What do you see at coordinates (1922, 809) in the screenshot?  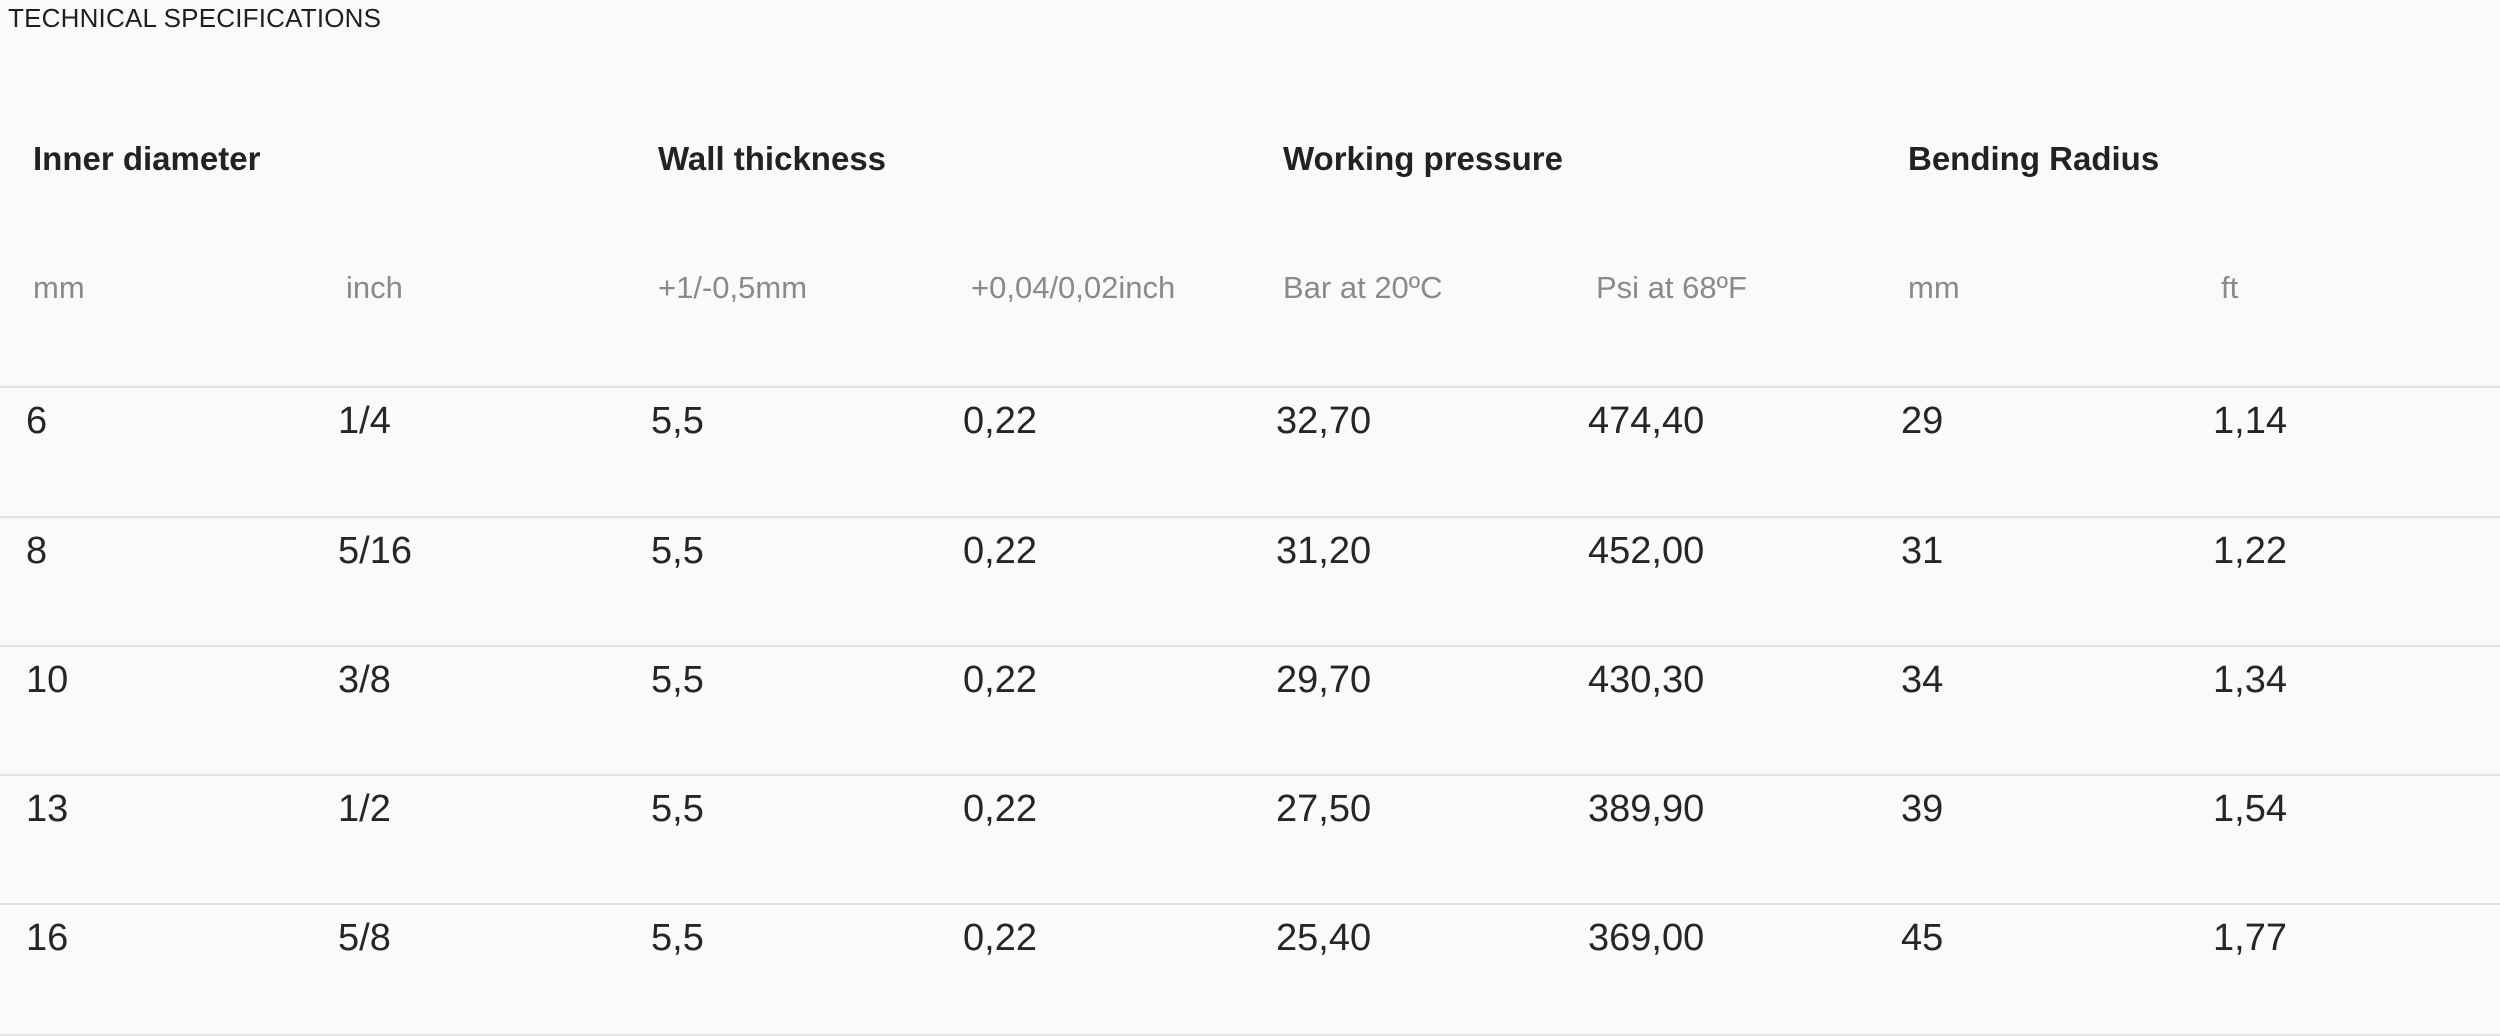 I see `cell-bending-mm: 39` at bounding box center [1922, 809].